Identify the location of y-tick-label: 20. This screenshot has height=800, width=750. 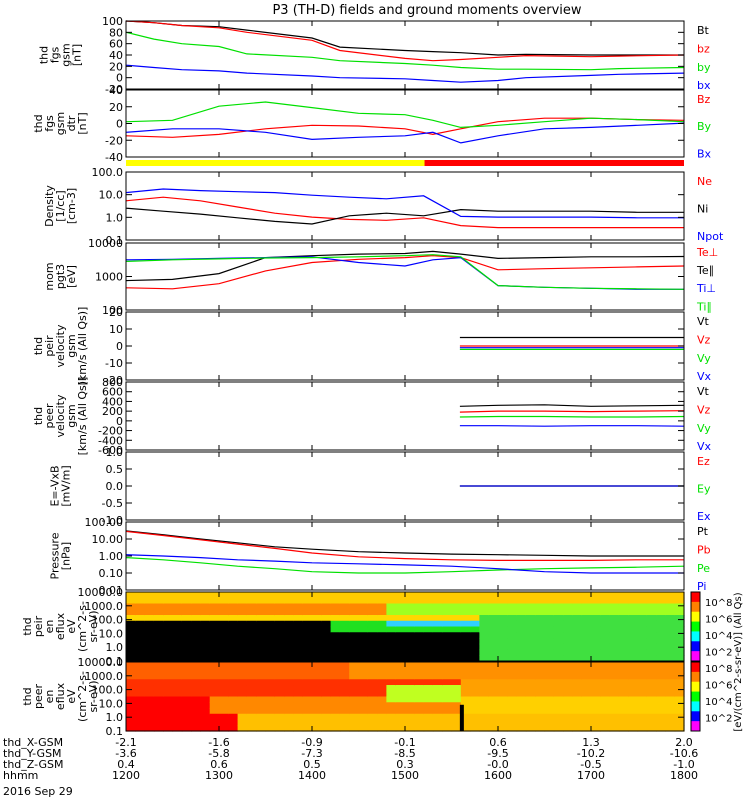
(116, 107).